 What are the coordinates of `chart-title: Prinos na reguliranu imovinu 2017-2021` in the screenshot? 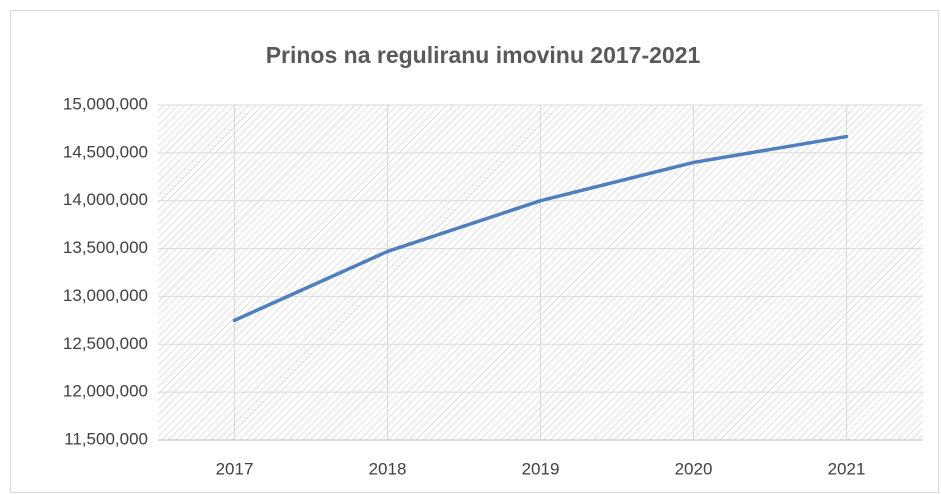 It's located at (483, 55).